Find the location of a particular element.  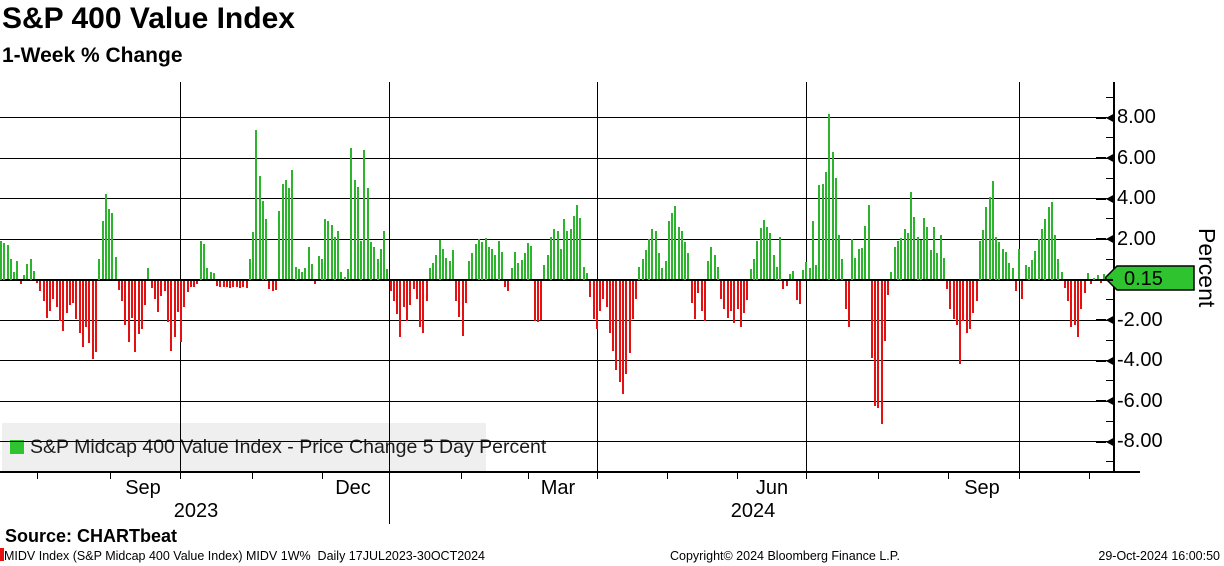

y-axis-tick-label: -6.00 is located at coordinates (1129, 401).